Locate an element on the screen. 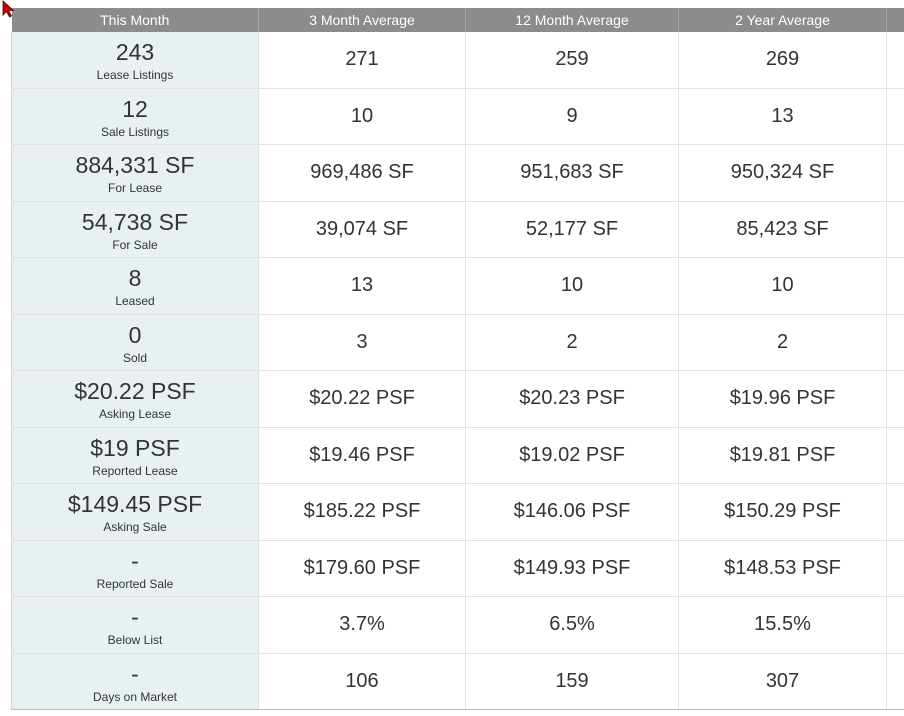 The image size is (904, 716). 2-year-average-cell: 85,423 SF is located at coordinates (782, 229).